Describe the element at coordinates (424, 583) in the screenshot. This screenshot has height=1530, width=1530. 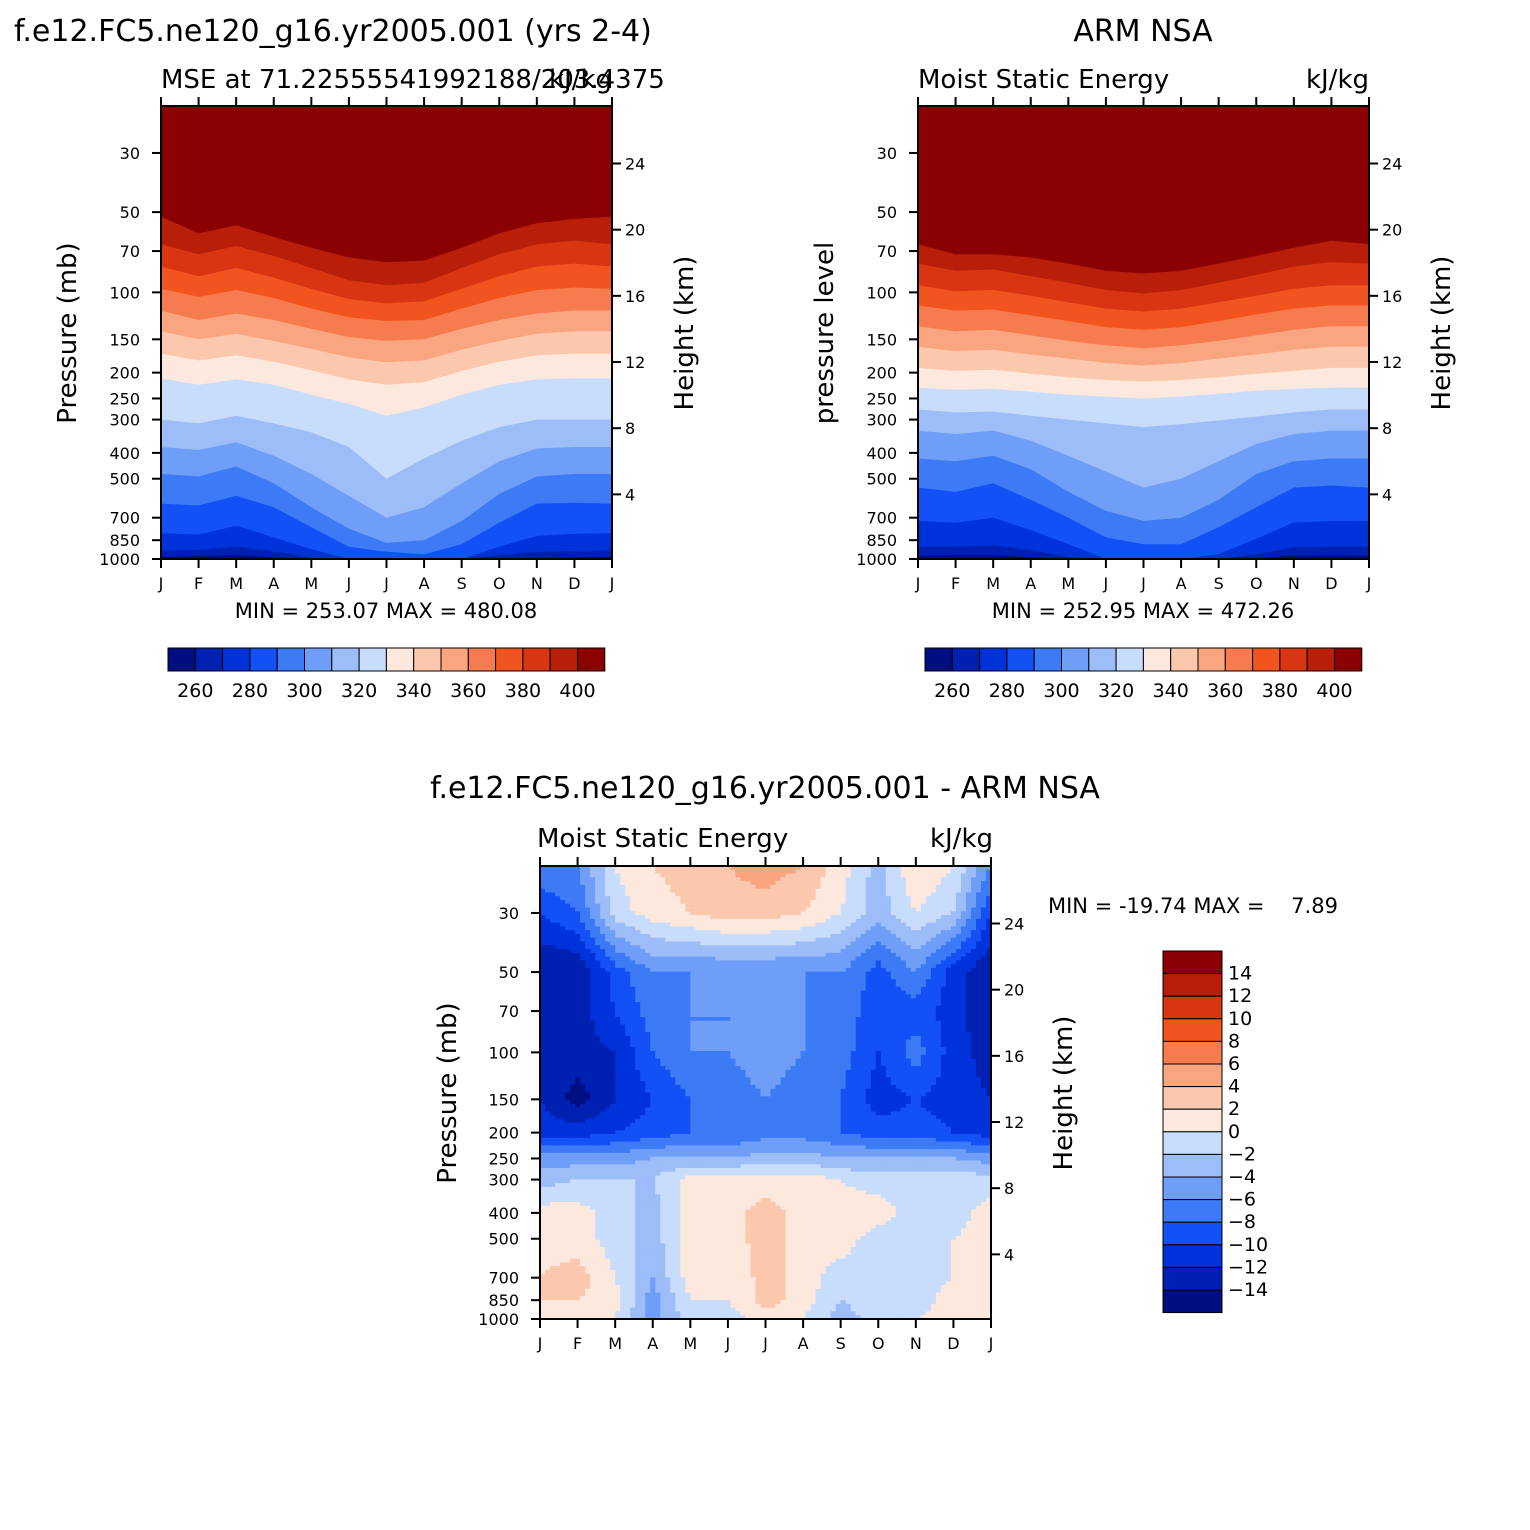
I see `x-tick-label: A` at that location.